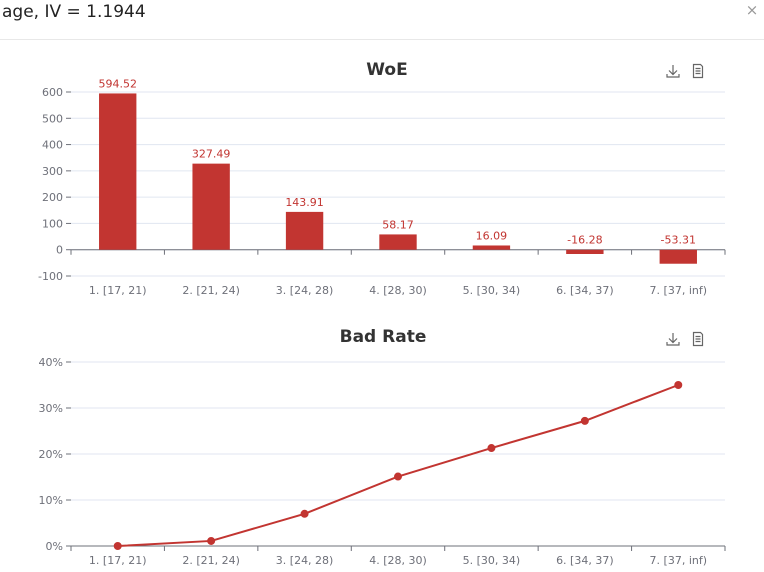 Image resolution: width=764 pixels, height=572 pixels. What do you see at coordinates (117, 83) in the screenshot?
I see `woe-data-label: 594.52` at bounding box center [117, 83].